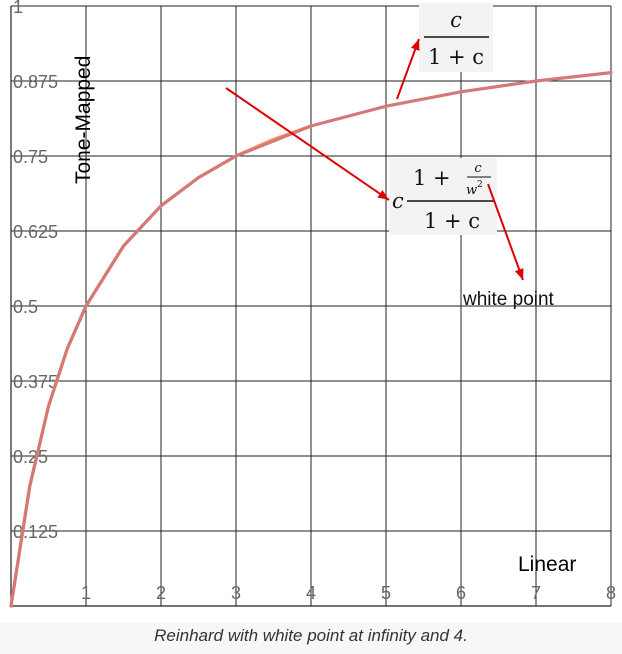 The height and width of the screenshot is (654, 622). What do you see at coordinates (508, 299) in the screenshot?
I see `white-point-label: white point` at bounding box center [508, 299].